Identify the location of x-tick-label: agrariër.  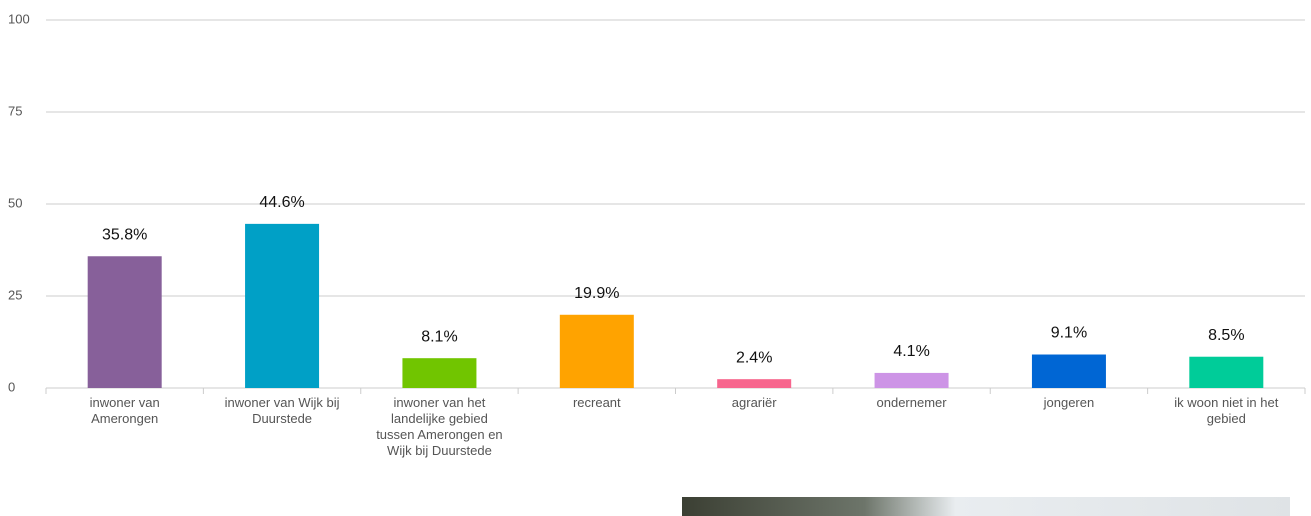
(754, 402).